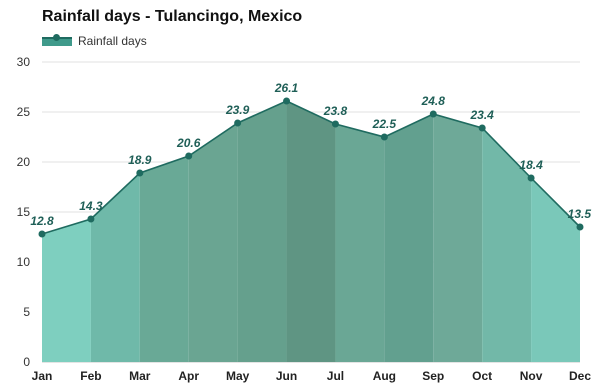  I want to click on chart-title: Rainfall days - Tulancingo, Mexico, so click(172, 16).